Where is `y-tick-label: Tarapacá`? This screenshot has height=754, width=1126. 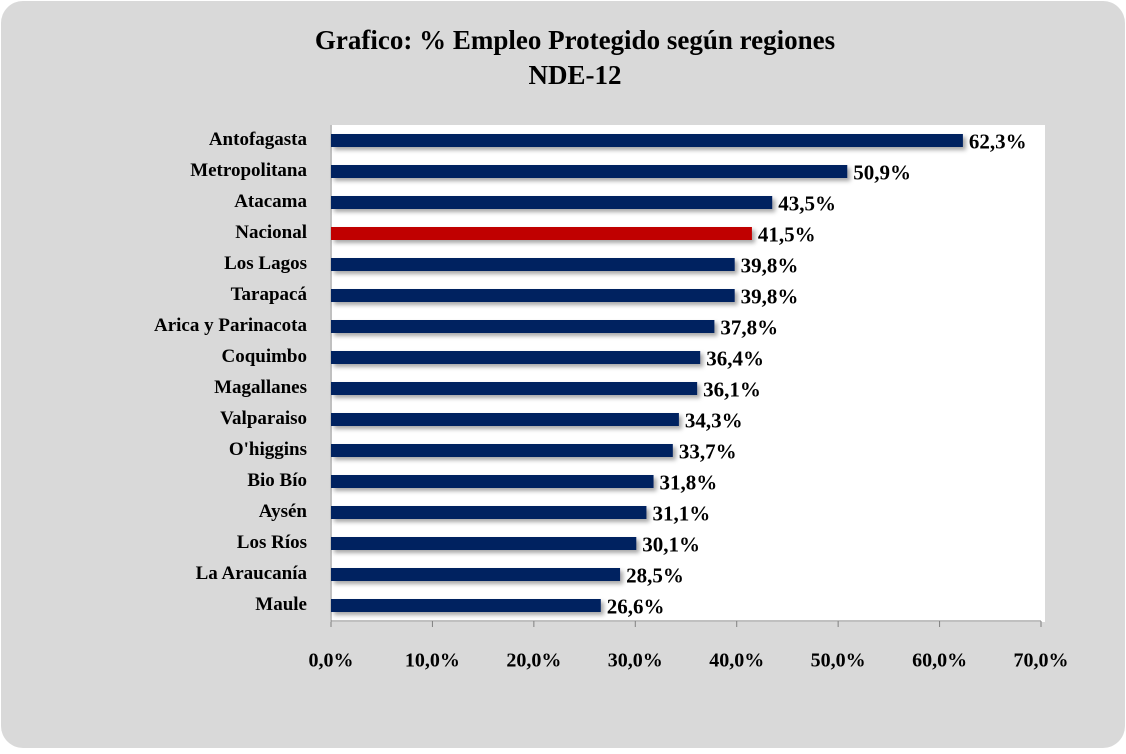 y-tick-label: Tarapacá is located at coordinates (269, 294).